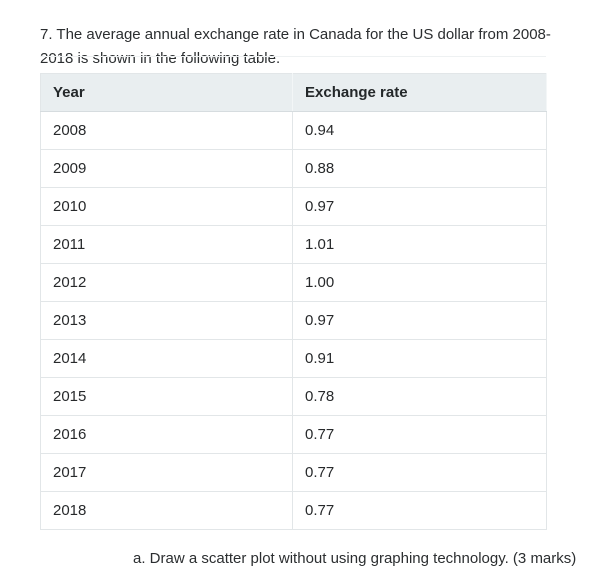  What do you see at coordinates (166, 472) in the screenshot?
I see `year-cell: 2017` at bounding box center [166, 472].